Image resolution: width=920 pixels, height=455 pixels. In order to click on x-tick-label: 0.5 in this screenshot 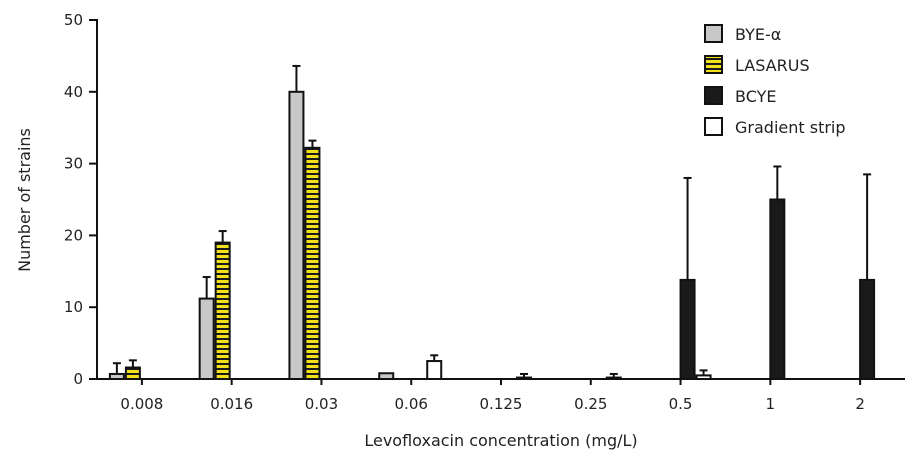, I will do `click(681, 404)`.